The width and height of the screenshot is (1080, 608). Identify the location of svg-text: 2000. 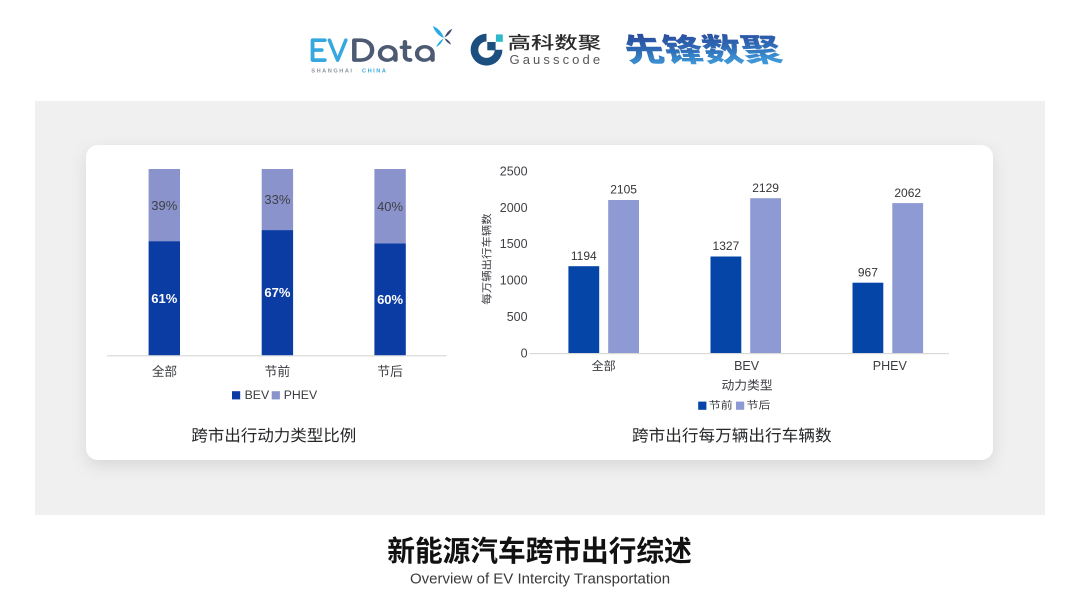
(514, 208).